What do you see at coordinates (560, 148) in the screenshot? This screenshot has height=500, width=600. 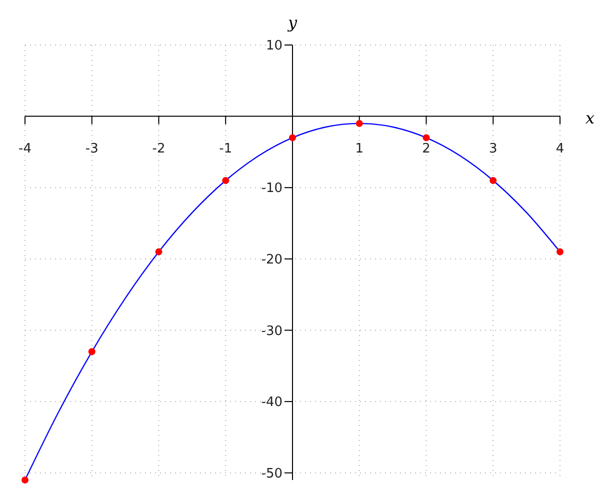 I see `x-tick-label: 4` at bounding box center [560, 148].